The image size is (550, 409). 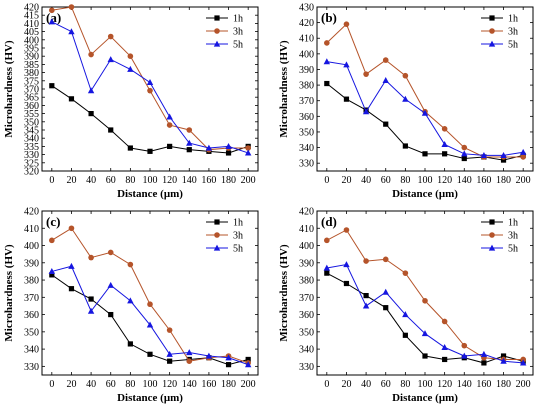 What do you see at coordinates (238, 32) in the screenshot?
I see `legend-label-3h: 3h` at bounding box center [238, 32].